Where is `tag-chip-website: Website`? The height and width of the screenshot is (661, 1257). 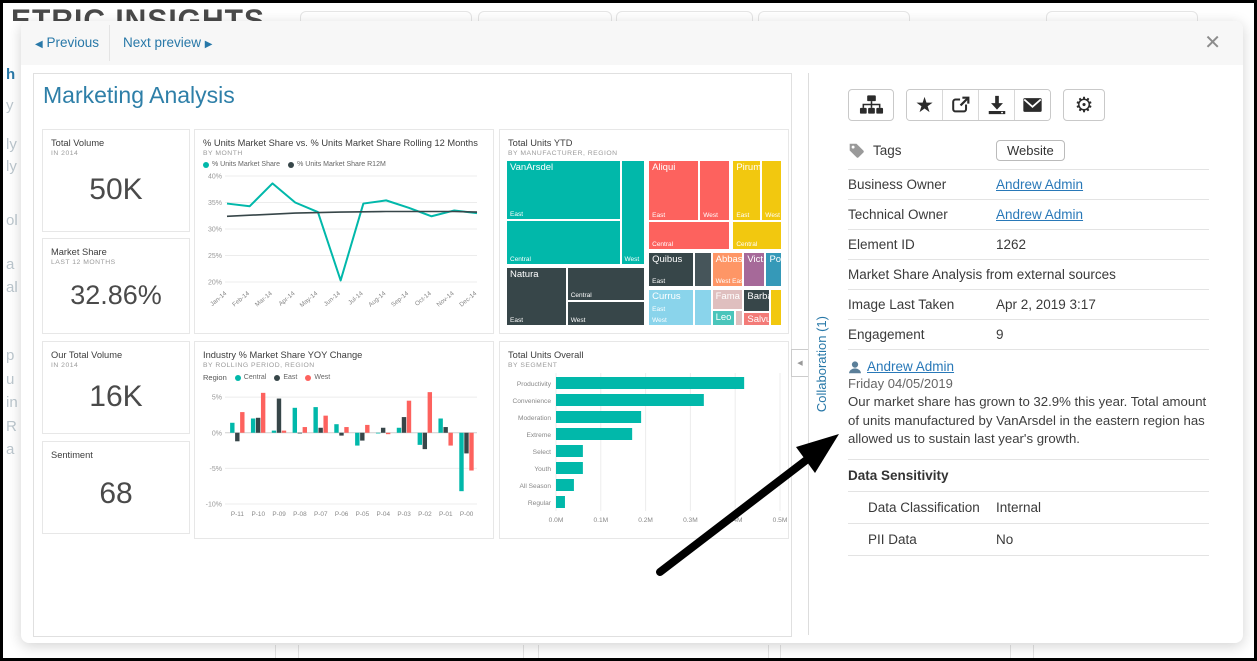
tag-chip-website: Website is located at coordinates (1030, 150).